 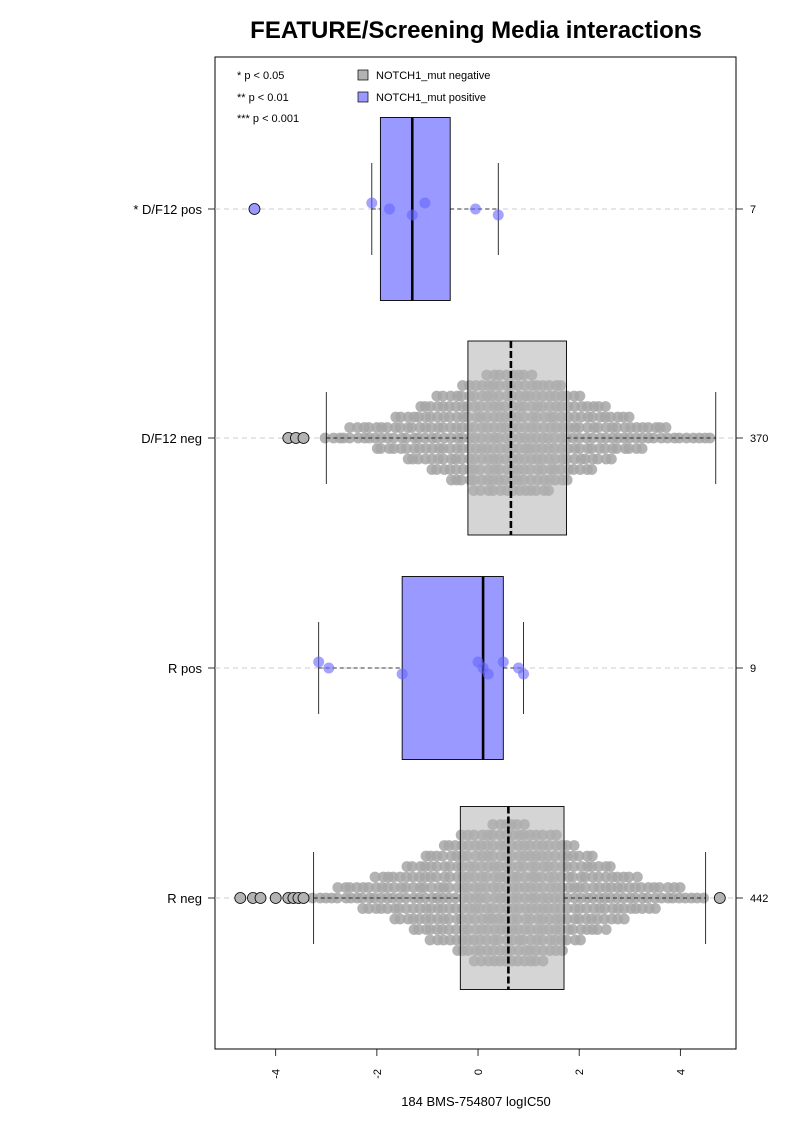 I want to click on group-1-count: 370, so click(x=759, y=439).